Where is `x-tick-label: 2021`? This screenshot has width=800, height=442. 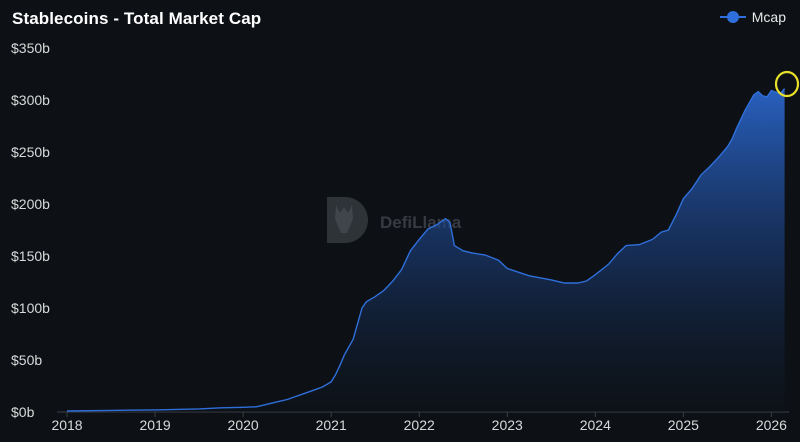
x-tick-label: 2021 is located at coordinates (331, 425).